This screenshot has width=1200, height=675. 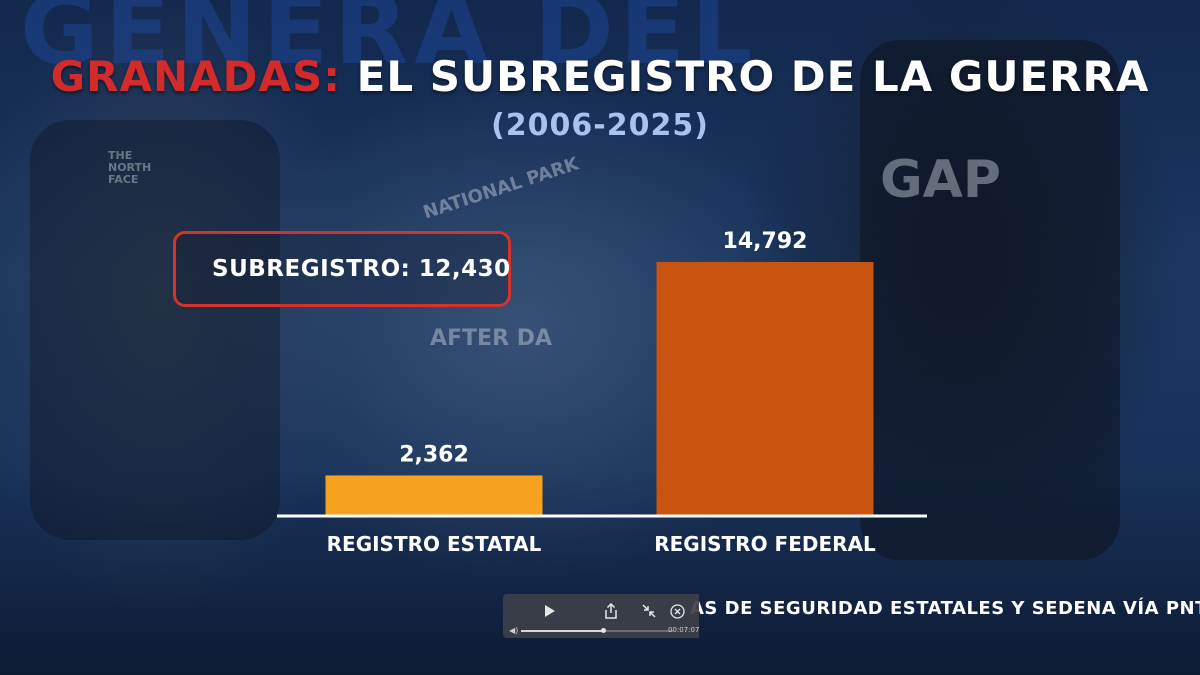 What do you see at coordinates (434, 495) in the screenshot?
I see `bar-registro-estatal` at bounding box center [434, 495].